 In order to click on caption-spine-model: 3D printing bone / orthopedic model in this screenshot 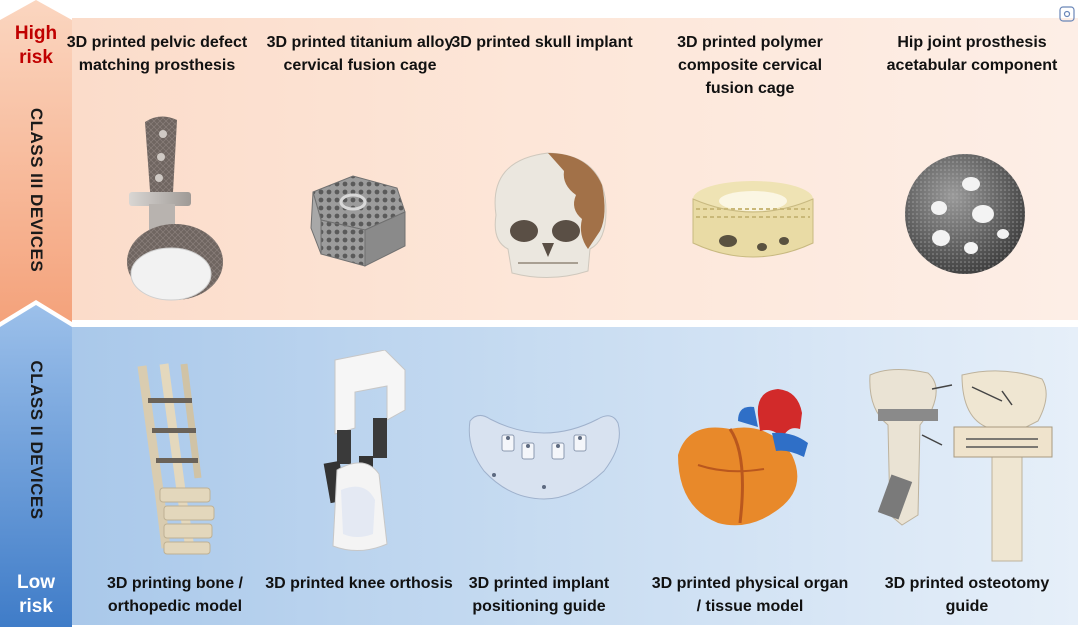, I will do `click(175, 595)`.